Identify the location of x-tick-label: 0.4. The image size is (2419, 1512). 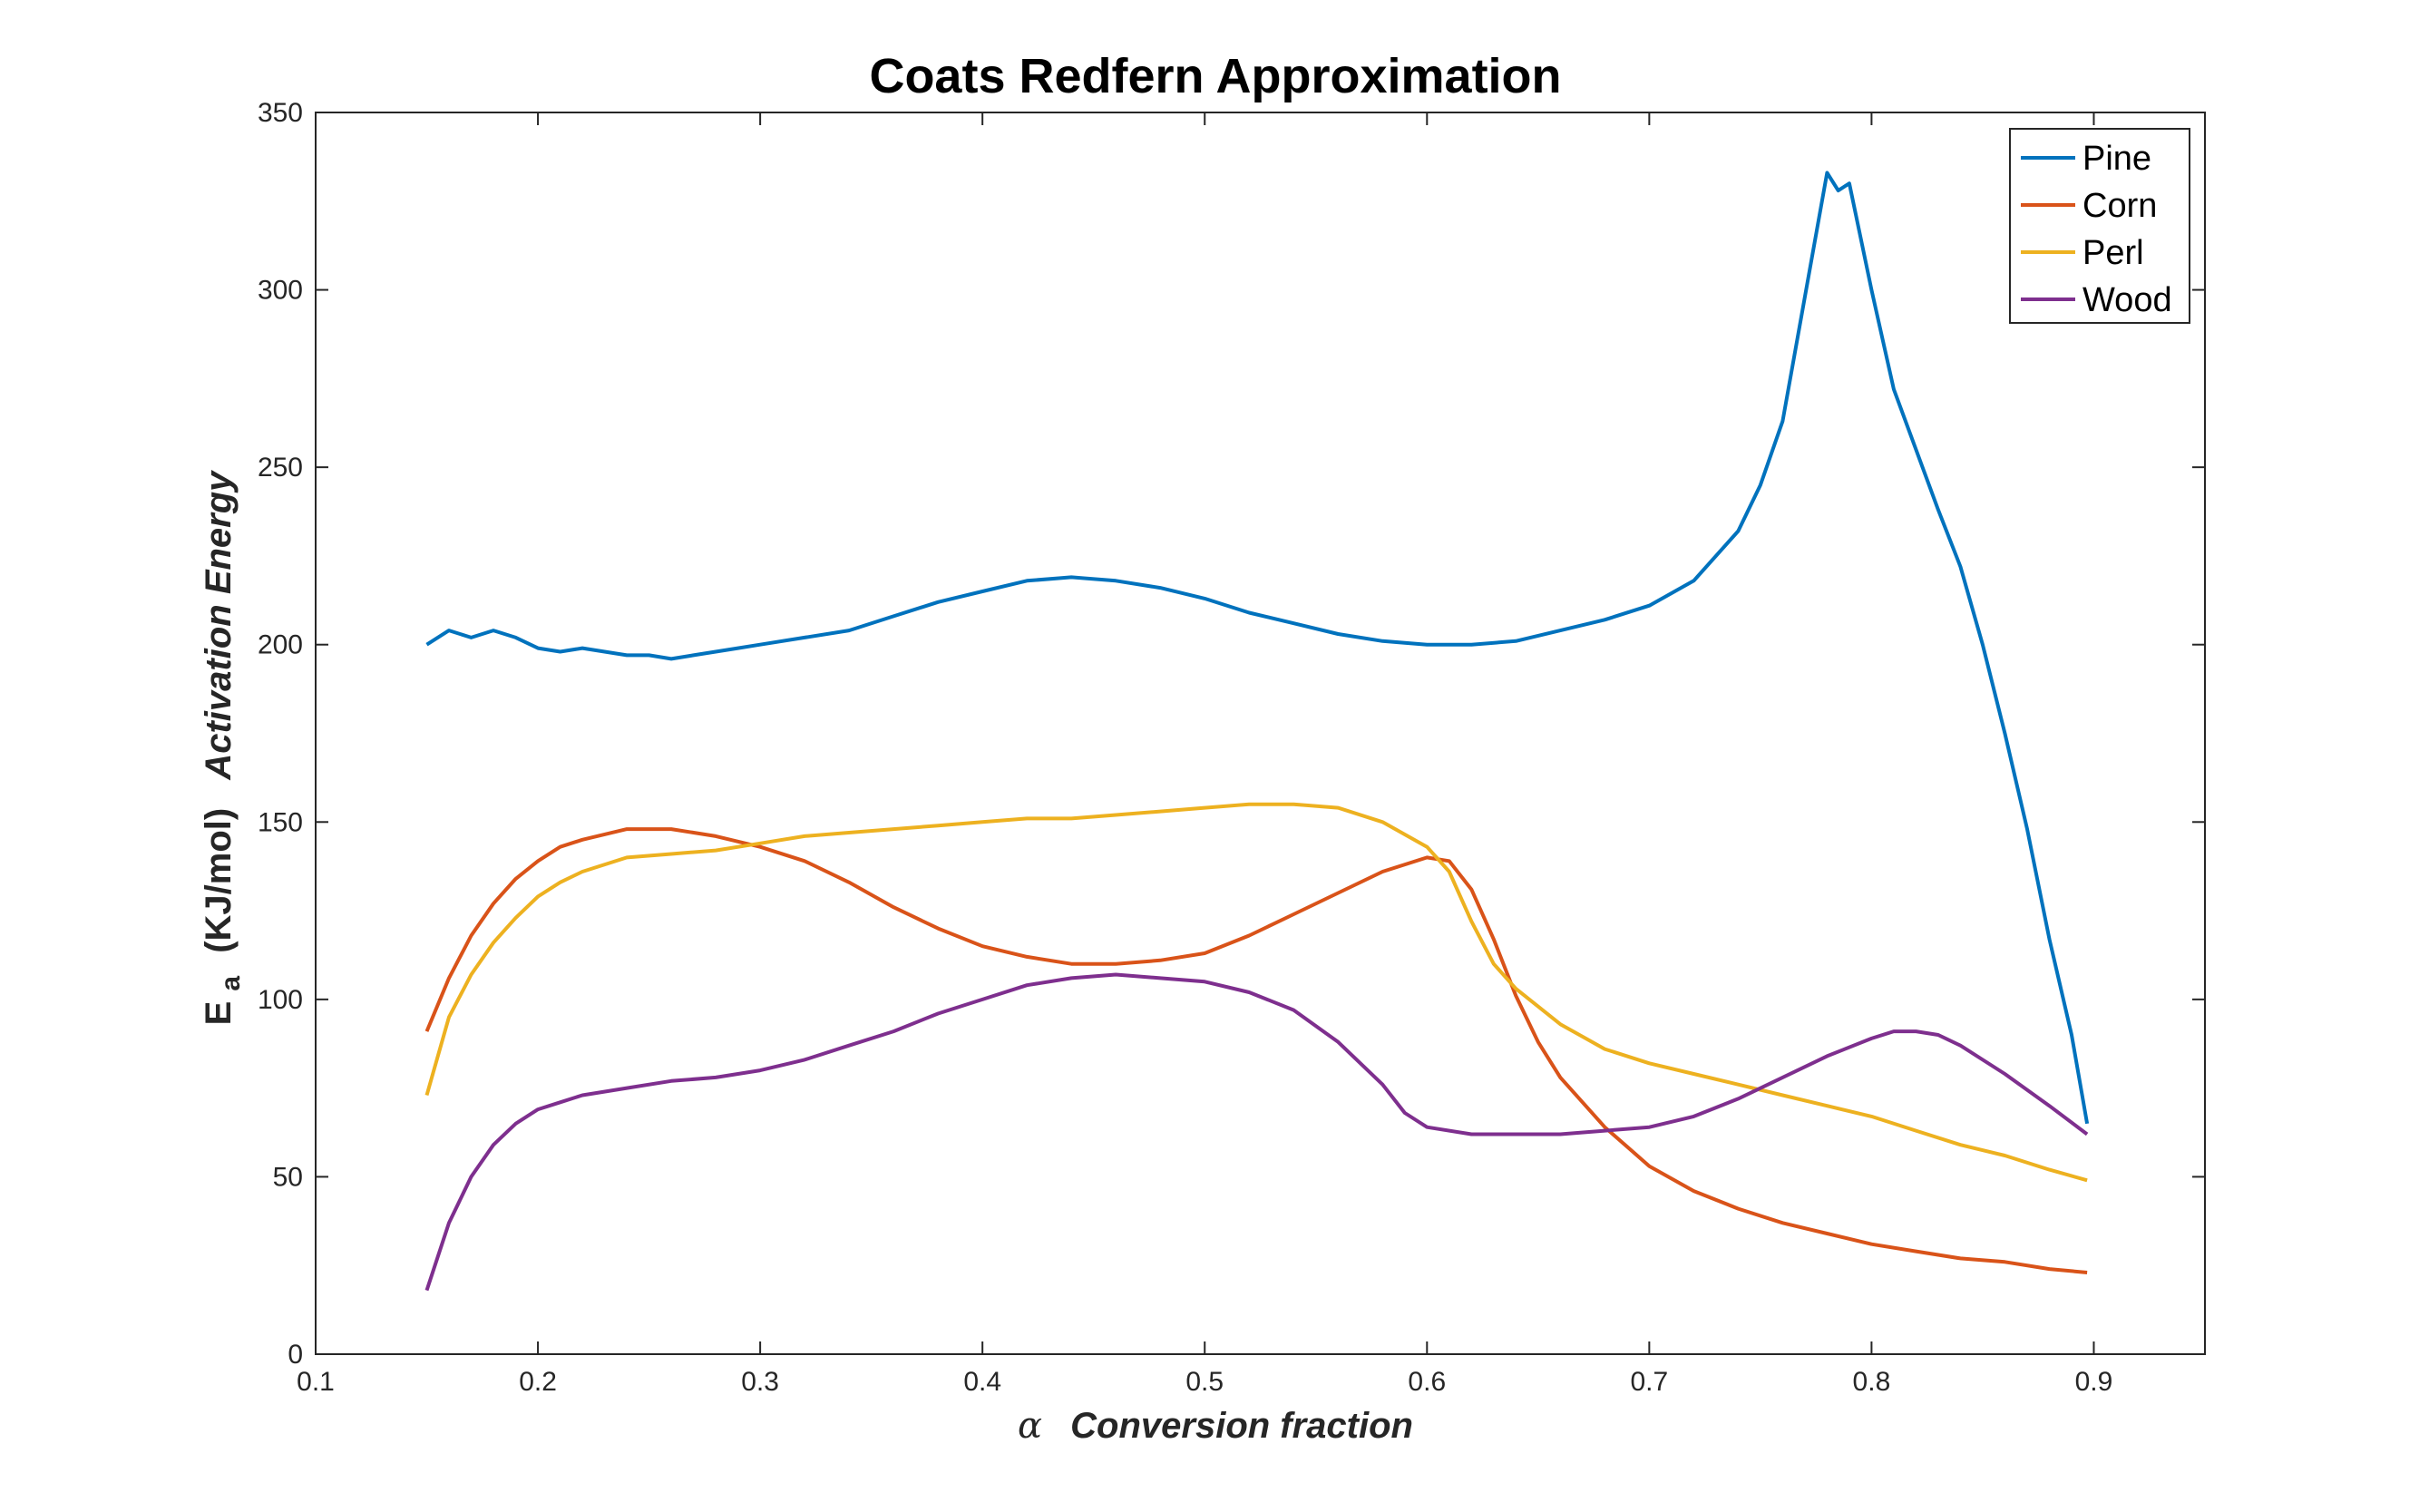
(982, 1382).